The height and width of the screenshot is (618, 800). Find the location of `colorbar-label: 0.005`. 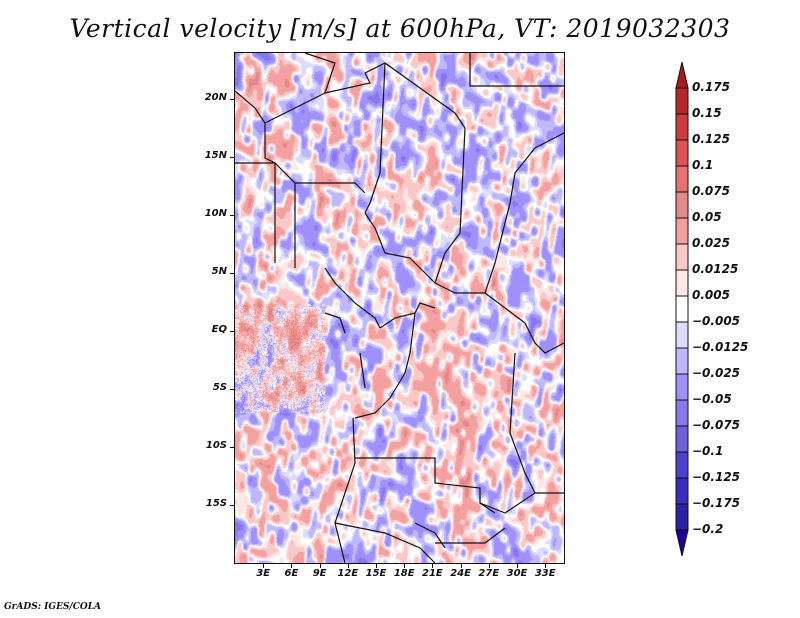

colorbar-label: 0.005 is located at coordinates (711, 295).